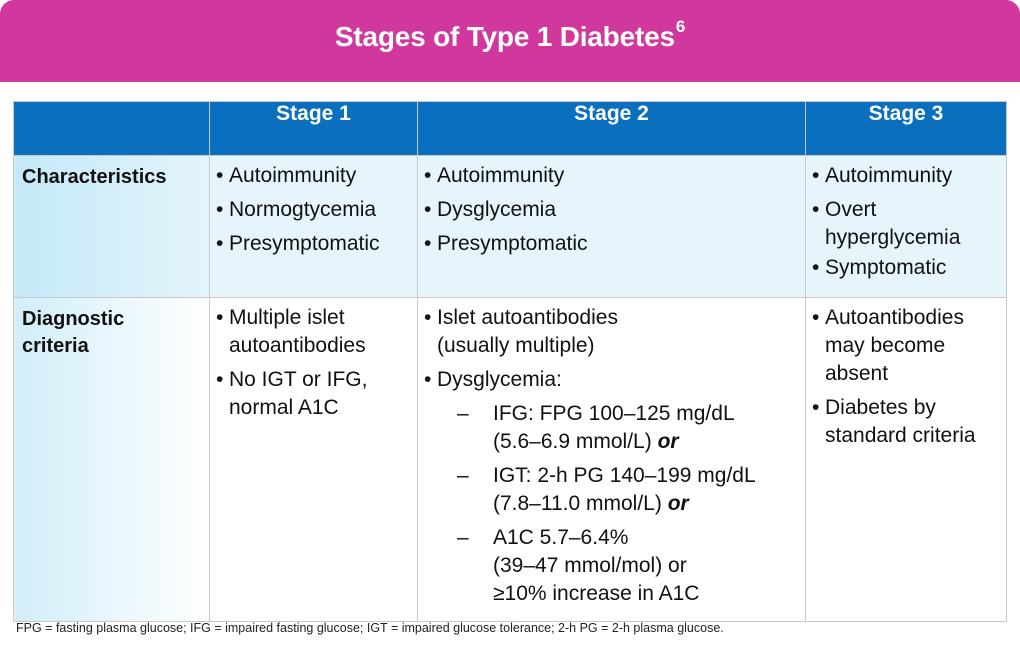 This screenshot has width=1020, height=648. I want to click on text-line: ≥10% increase in A1C, so click(596, 593).